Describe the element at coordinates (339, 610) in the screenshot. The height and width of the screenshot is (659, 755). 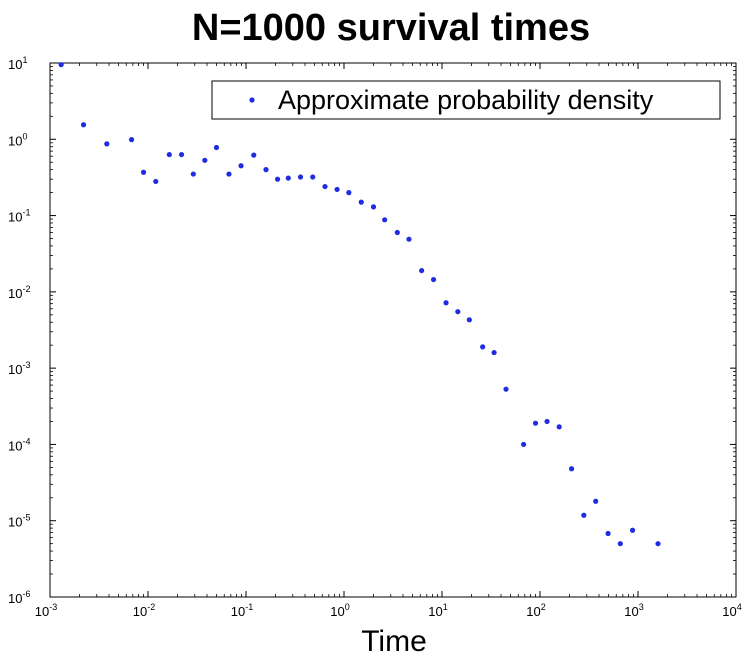
I see `x-tick-label: 10⁰` at that location.